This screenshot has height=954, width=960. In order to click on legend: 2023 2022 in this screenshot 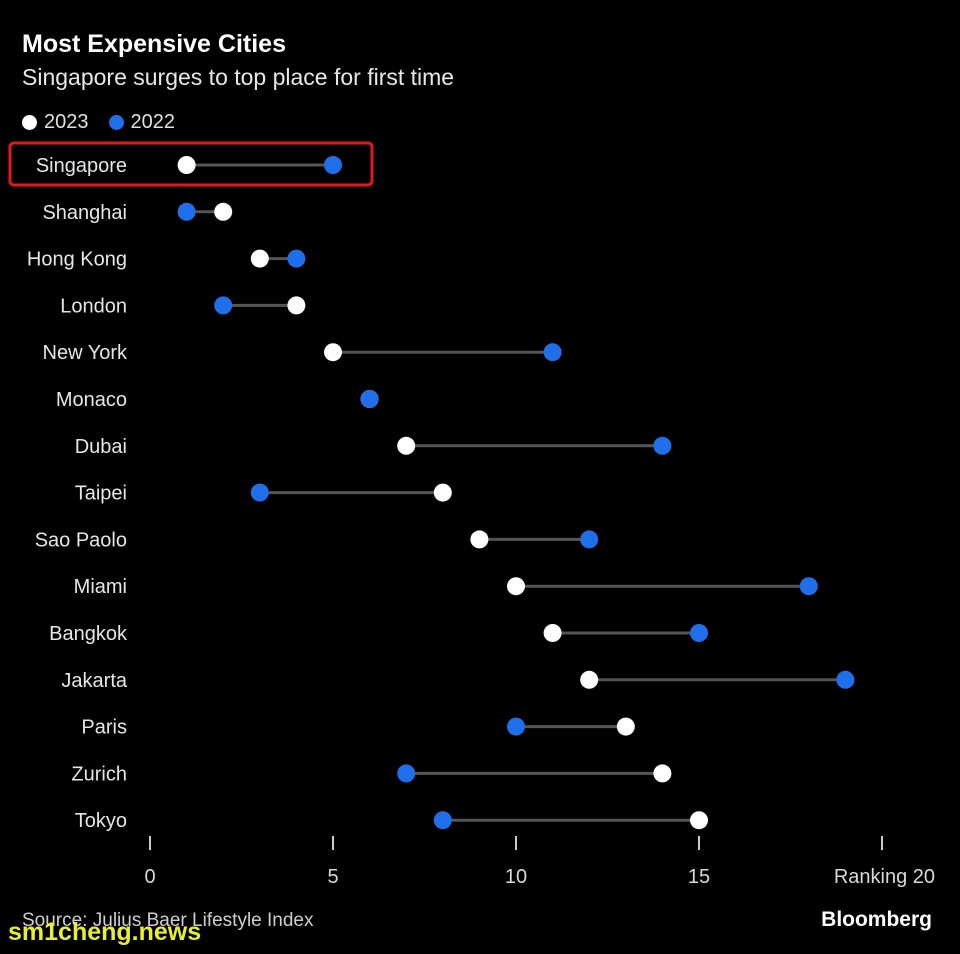, I will do `click(108, 122)`.